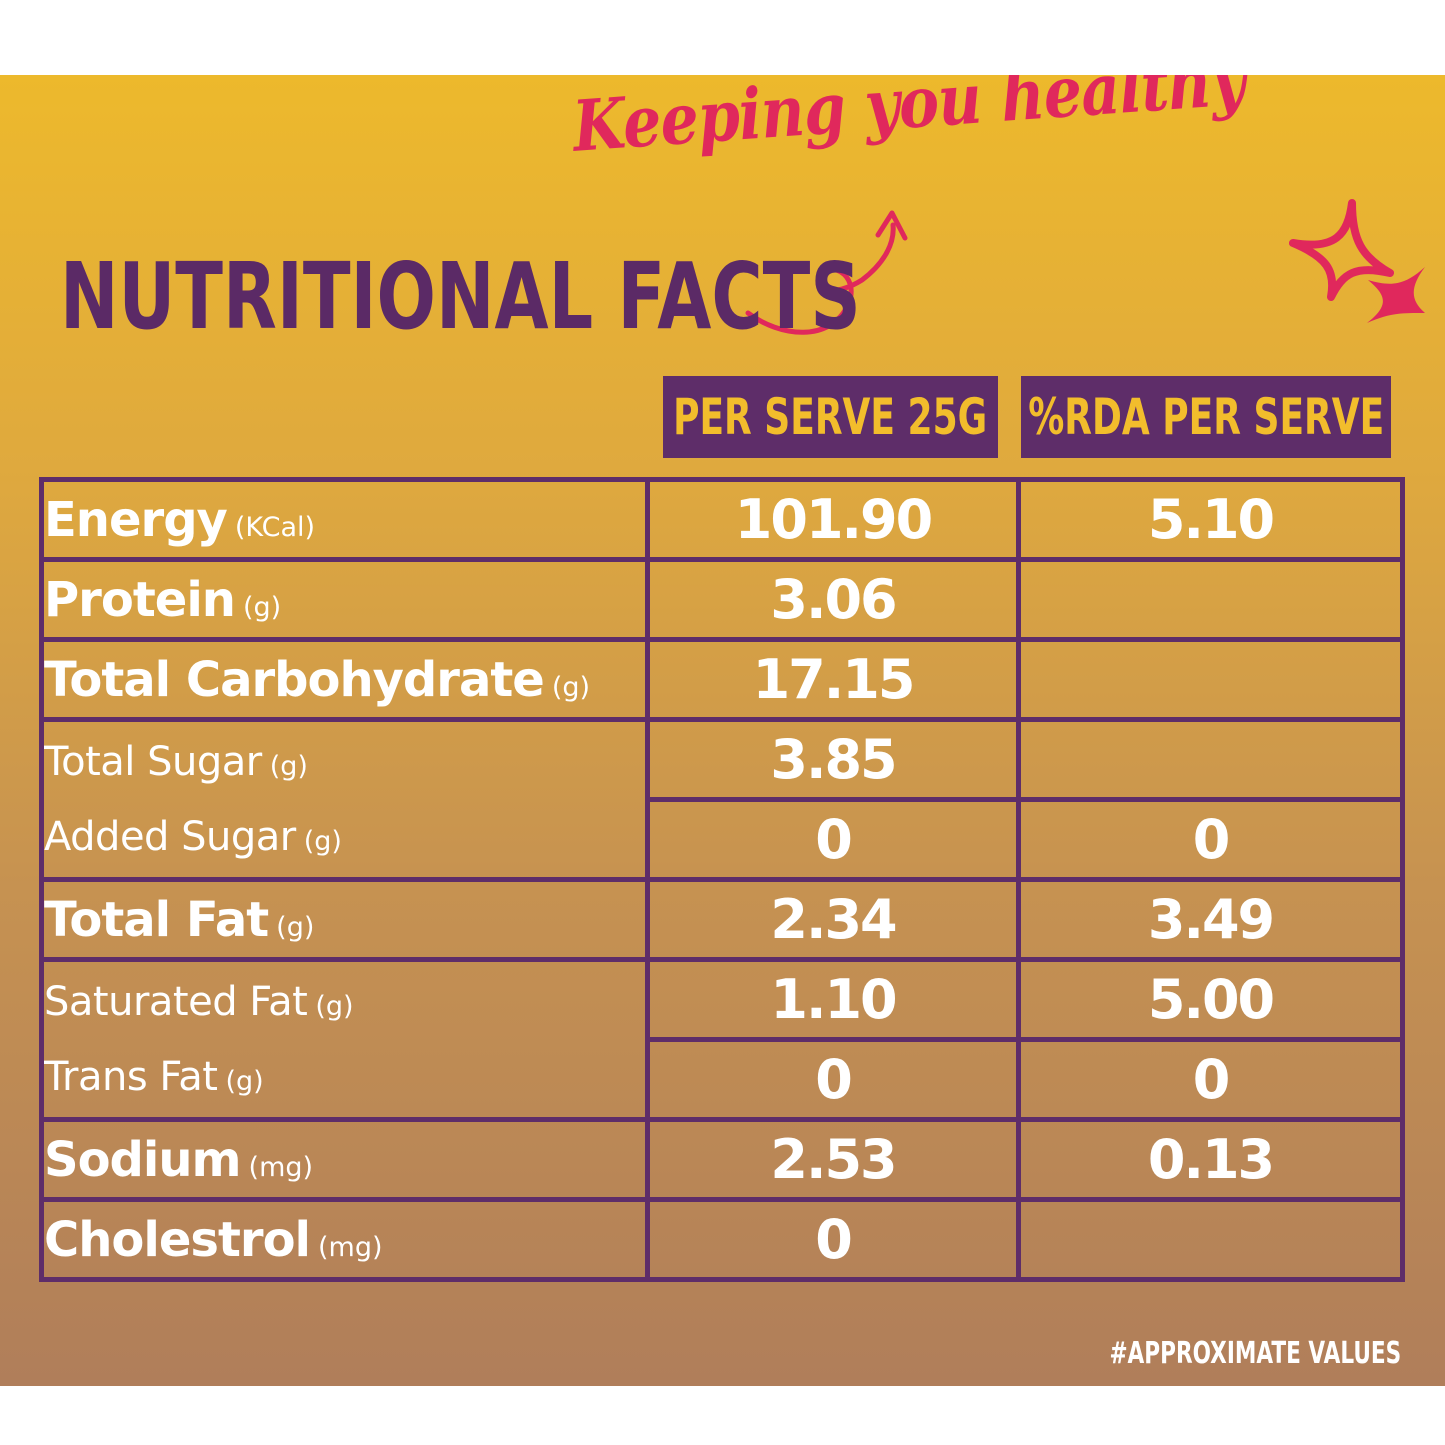 The width and height of the screenshot is (1445, 1445). I want to click on value-rda-trans-fat: 0, so click(1210, 1079).